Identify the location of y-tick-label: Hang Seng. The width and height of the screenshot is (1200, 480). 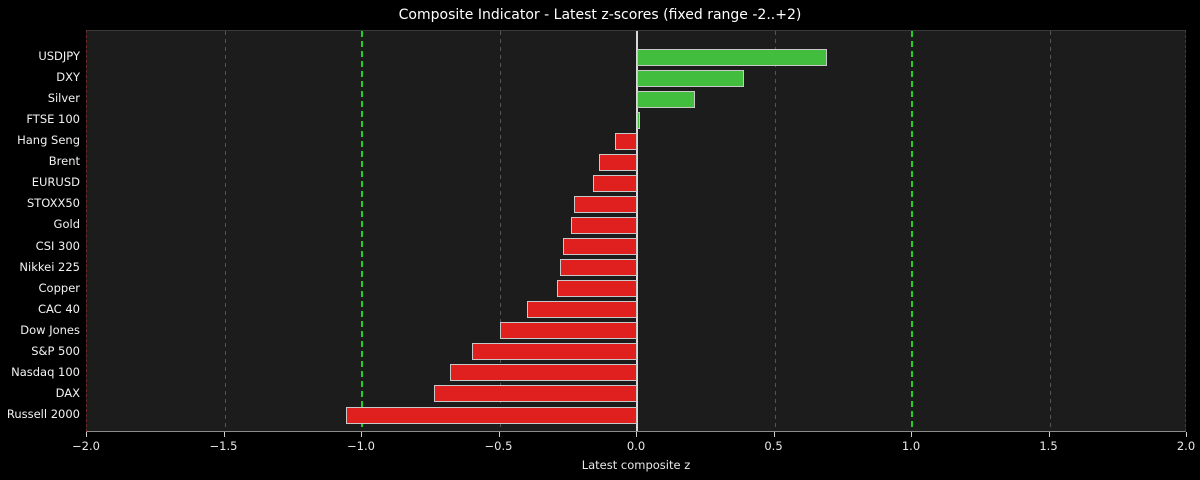
(48, 140).